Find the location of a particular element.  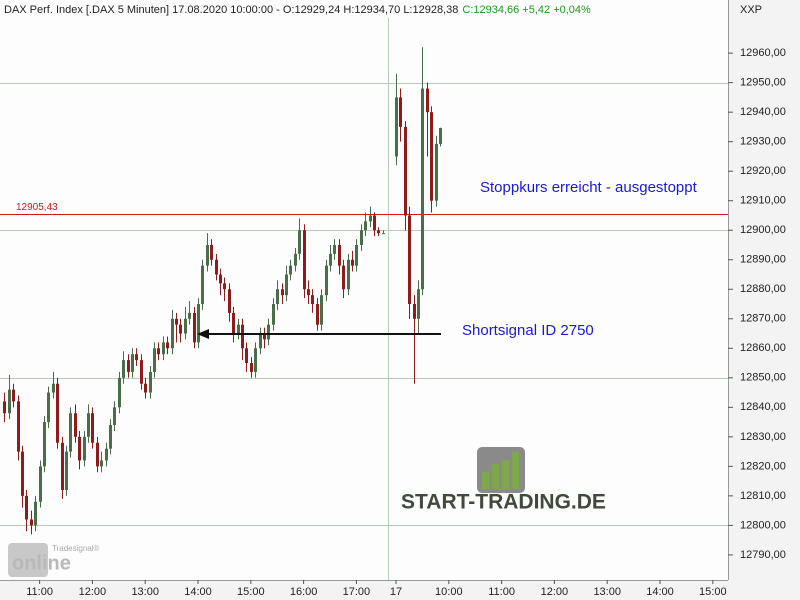

watermark-box is located at coordinates (28, 560).